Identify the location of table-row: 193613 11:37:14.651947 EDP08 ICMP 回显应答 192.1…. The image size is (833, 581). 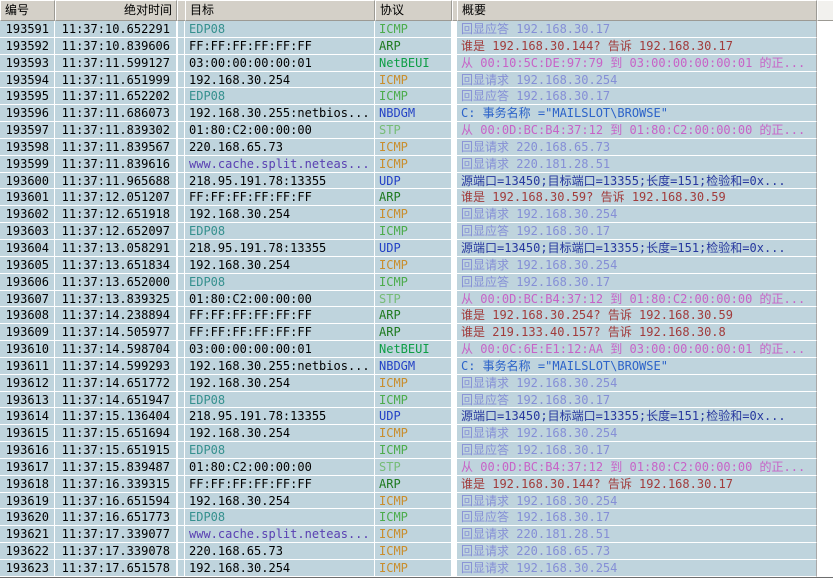
(416, 400).